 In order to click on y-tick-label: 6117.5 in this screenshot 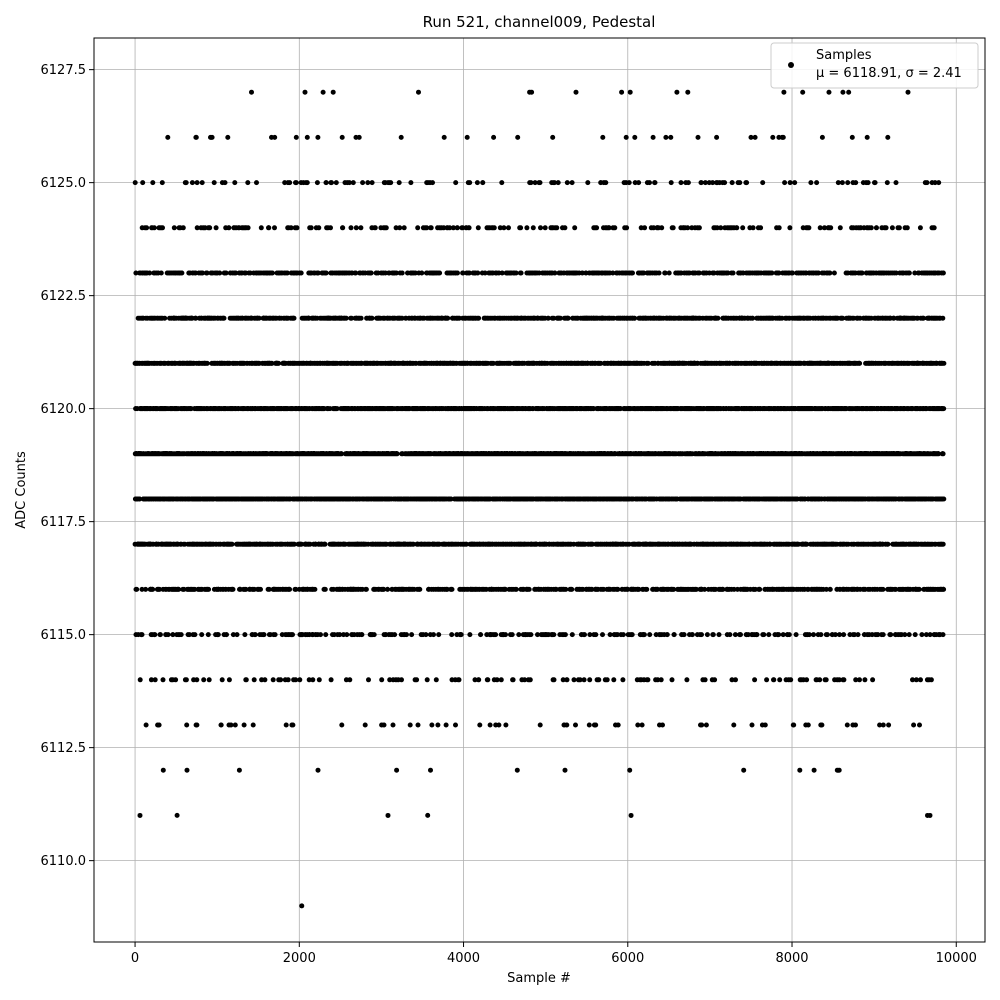, I will do `click(64, 522)`.